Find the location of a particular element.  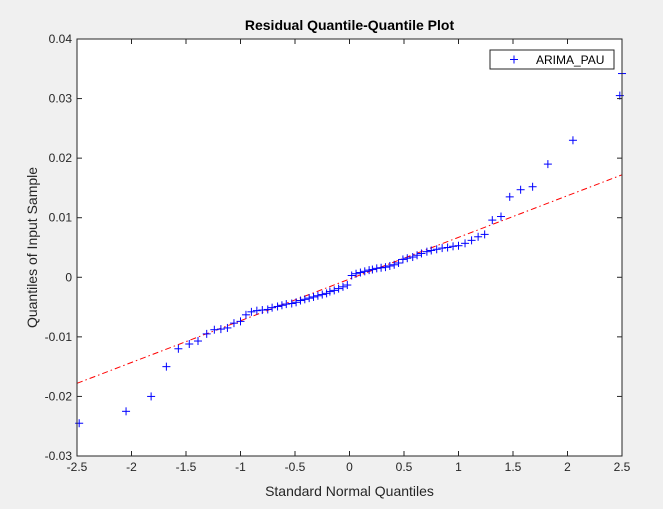

x-tick-label: -1.5 is located at coordinates (186, 467).